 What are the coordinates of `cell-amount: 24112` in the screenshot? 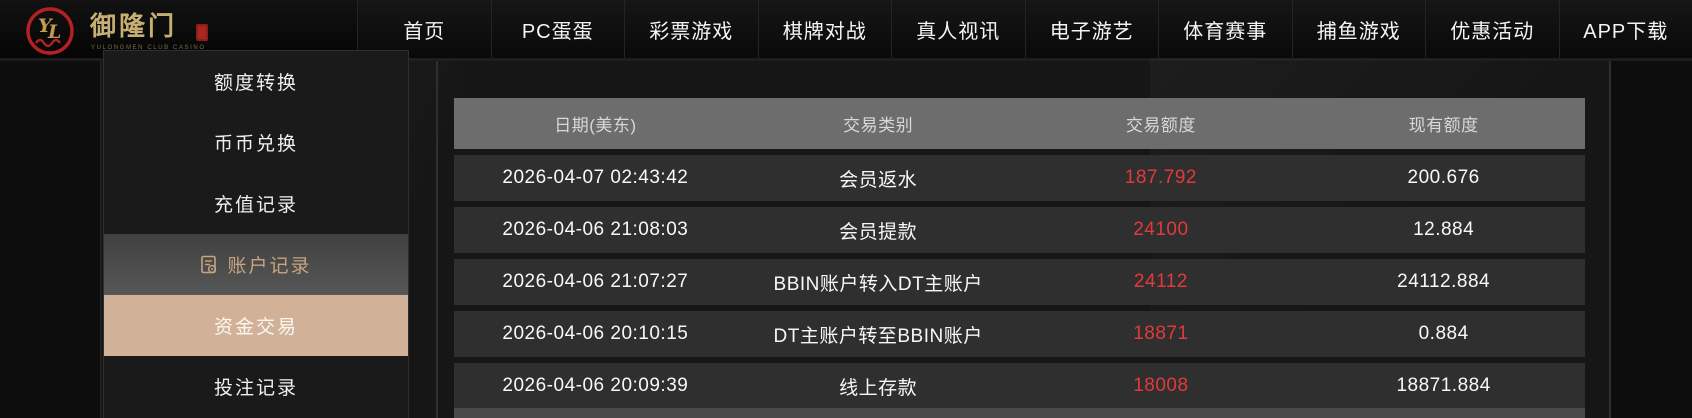 It's located at (1160, 281).